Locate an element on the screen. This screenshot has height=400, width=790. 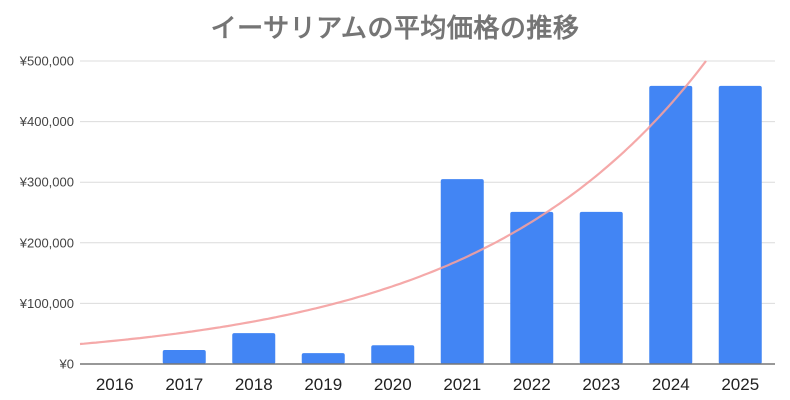
bar-2024 is located at coordinates (671, 224).